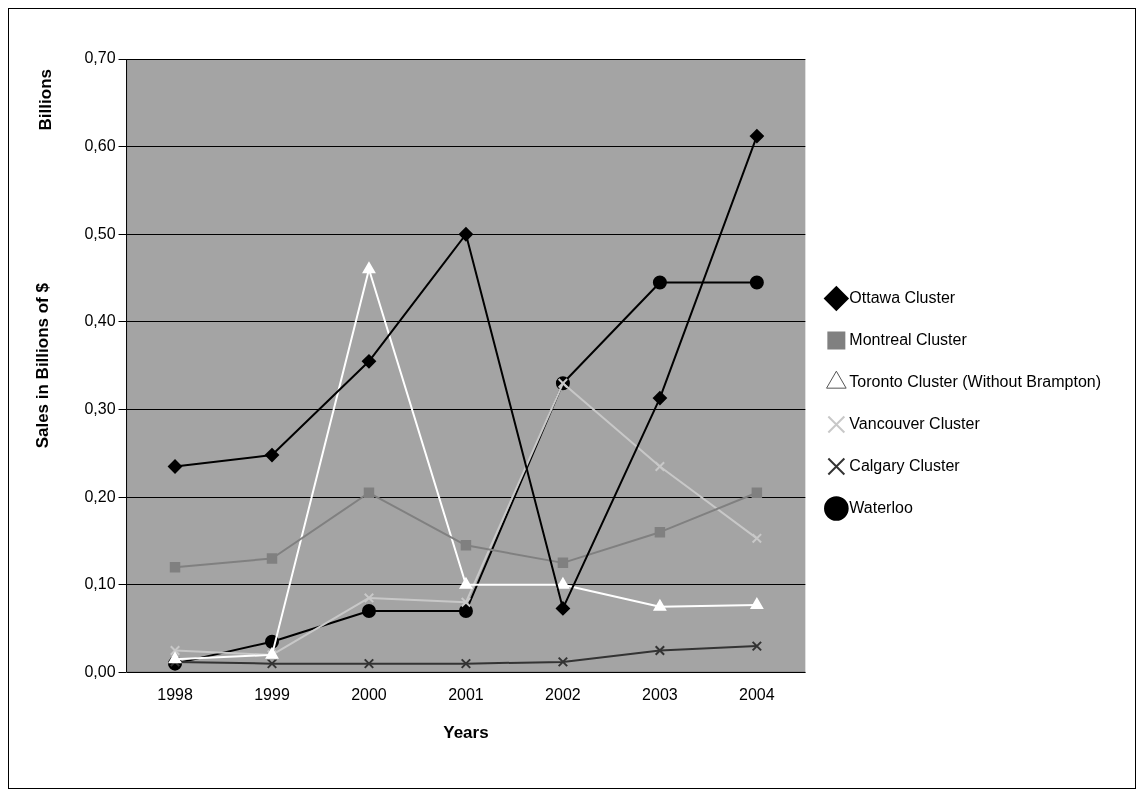 The image size is (1146, 799). I want to click on y-tick-label: 0,60, so click(100, 146).